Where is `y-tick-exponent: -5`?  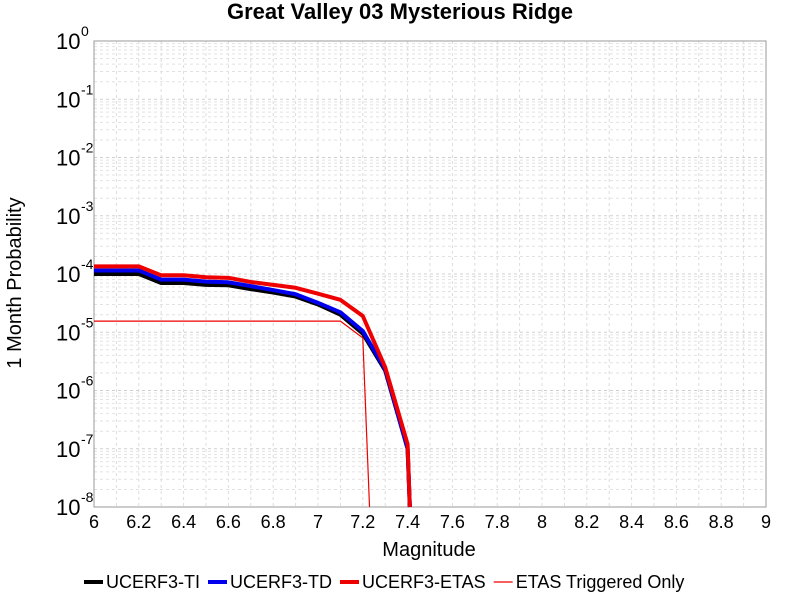
y-tick-exponent: -5 is located at coordinates (87, 322).